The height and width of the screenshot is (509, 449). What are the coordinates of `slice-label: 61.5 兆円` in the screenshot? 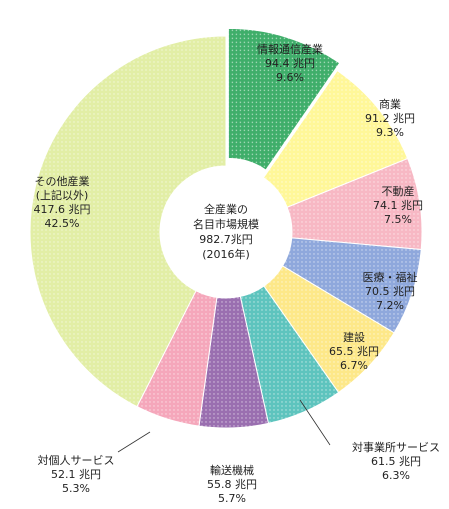 It's located at (396, 461).